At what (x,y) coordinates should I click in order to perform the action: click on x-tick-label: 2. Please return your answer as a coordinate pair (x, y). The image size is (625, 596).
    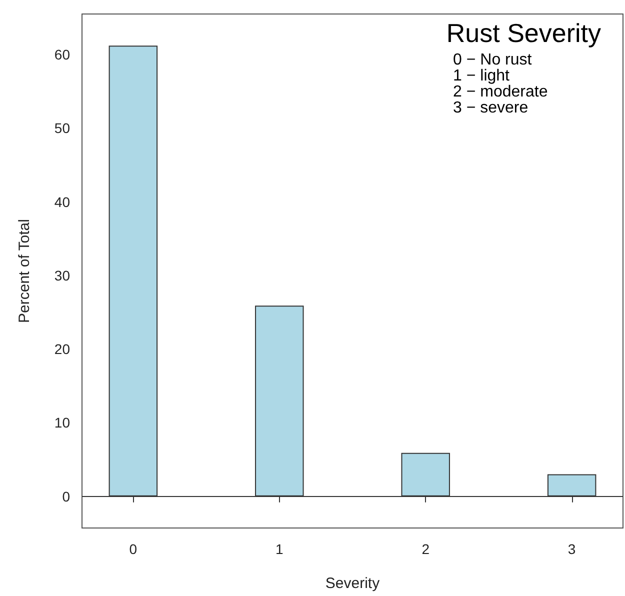
    Looking at the image, I should click on (426, 549).